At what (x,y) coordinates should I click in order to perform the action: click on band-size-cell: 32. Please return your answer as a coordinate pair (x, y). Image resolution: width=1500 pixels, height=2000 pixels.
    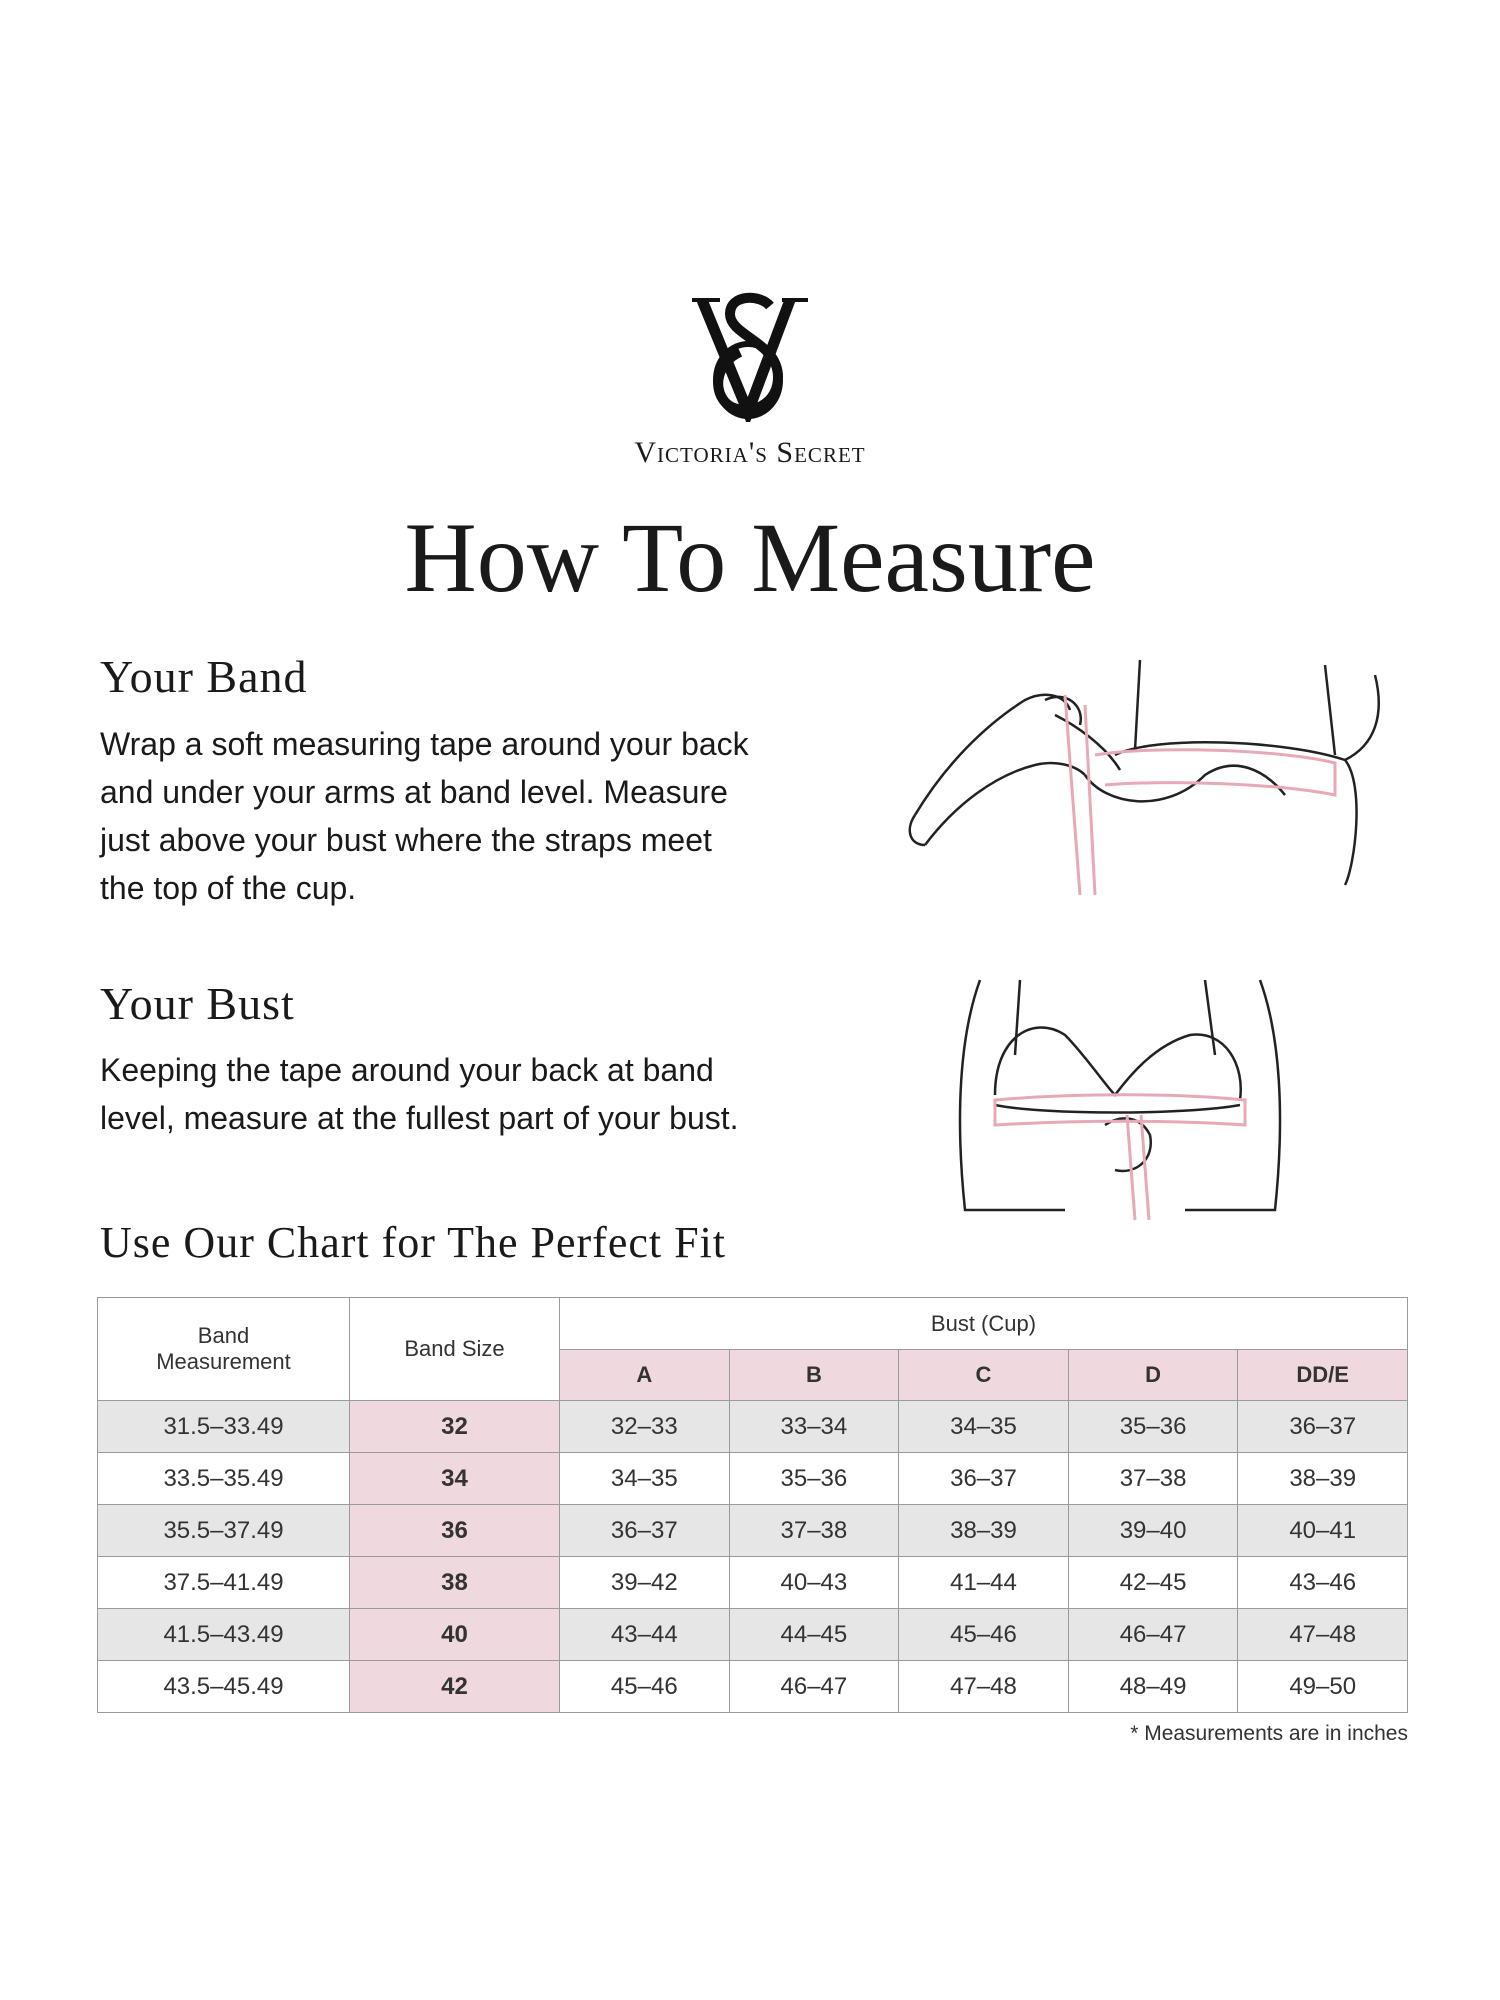
    Looking at the image, I should click on (454, 1426).